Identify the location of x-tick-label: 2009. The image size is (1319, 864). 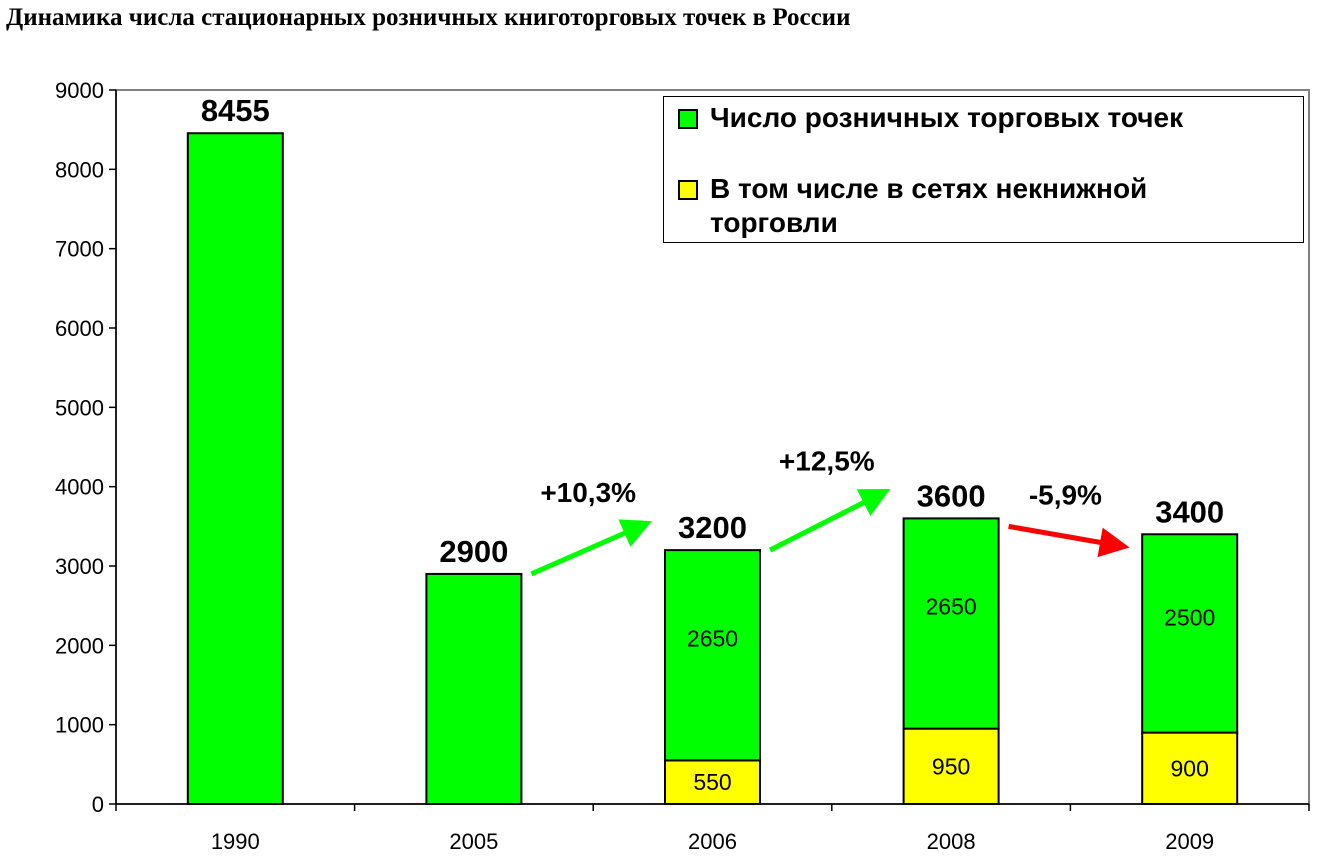
(1189, 841).